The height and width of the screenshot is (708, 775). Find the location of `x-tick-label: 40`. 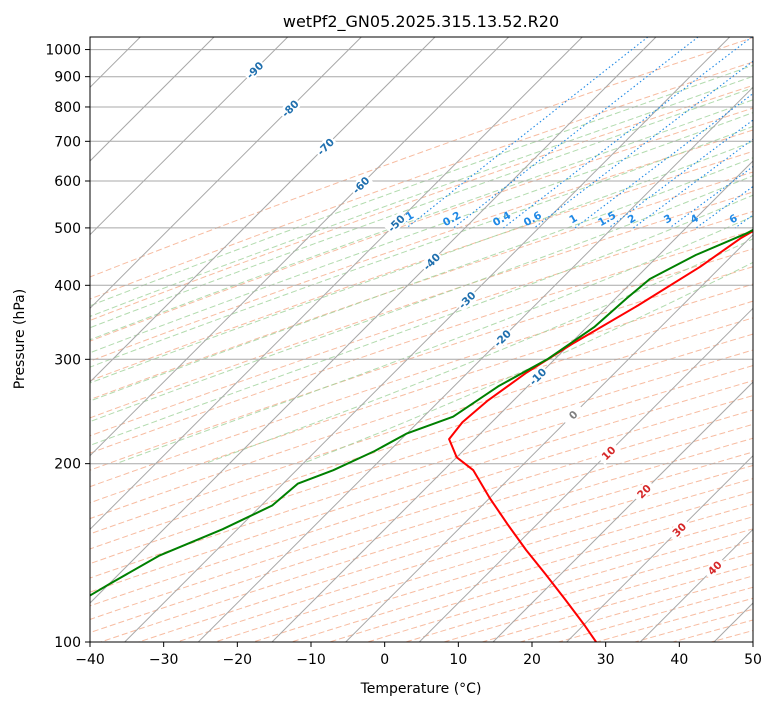

x-tick-label: 40 is located at coordinates (679, 660).